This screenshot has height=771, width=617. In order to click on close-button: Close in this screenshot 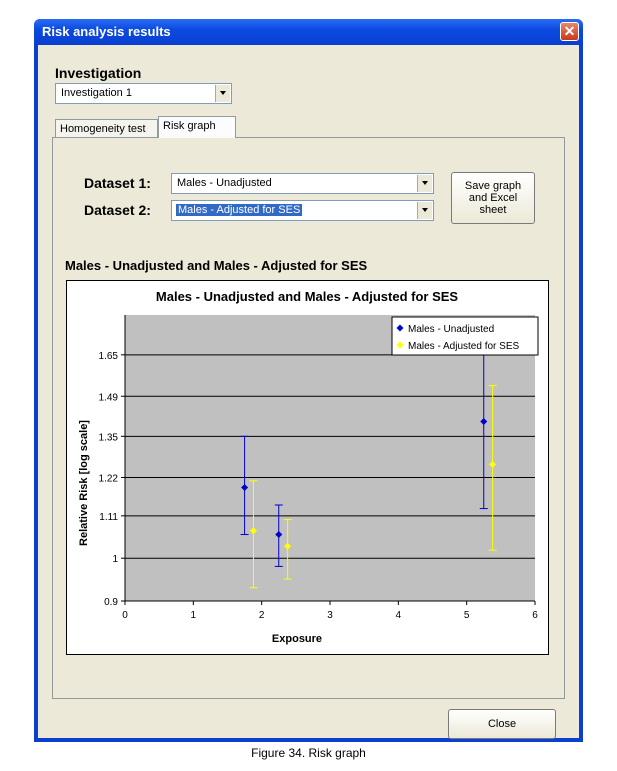, I will do `click(502, 724)`.